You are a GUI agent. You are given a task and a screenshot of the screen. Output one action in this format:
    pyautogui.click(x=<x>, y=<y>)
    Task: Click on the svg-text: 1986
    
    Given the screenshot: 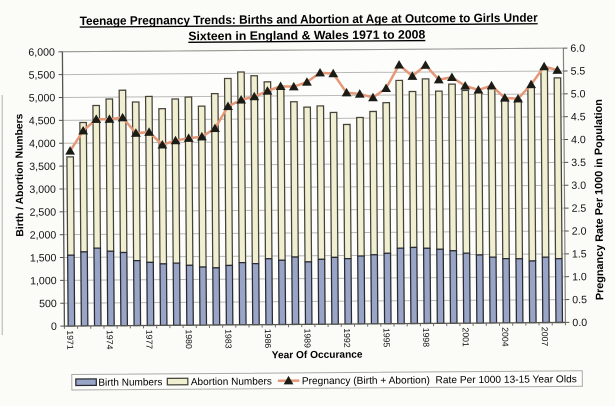 What is the action you would take?
    pyautogui.click(x=268, y=339)
    